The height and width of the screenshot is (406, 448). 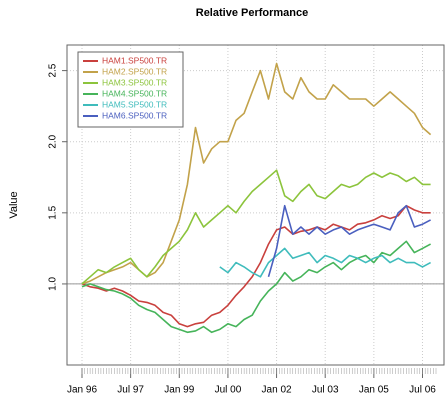 I want to click on x-tick-label: Jan 96, so click(x=82, y=390).